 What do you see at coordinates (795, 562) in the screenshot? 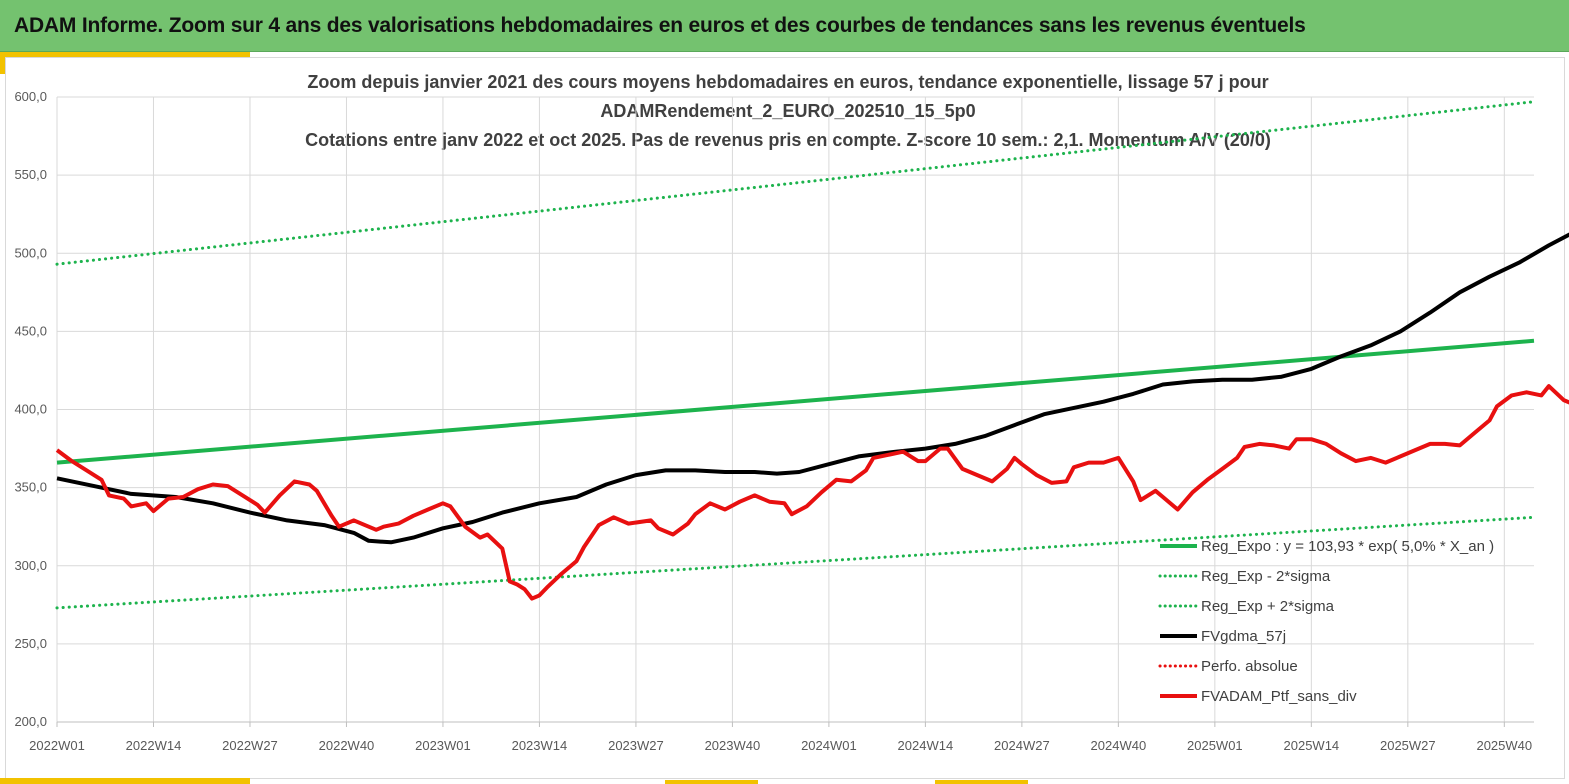
I see `series-line-reg-exp-2-sigma` at bounding box center [795, 562].